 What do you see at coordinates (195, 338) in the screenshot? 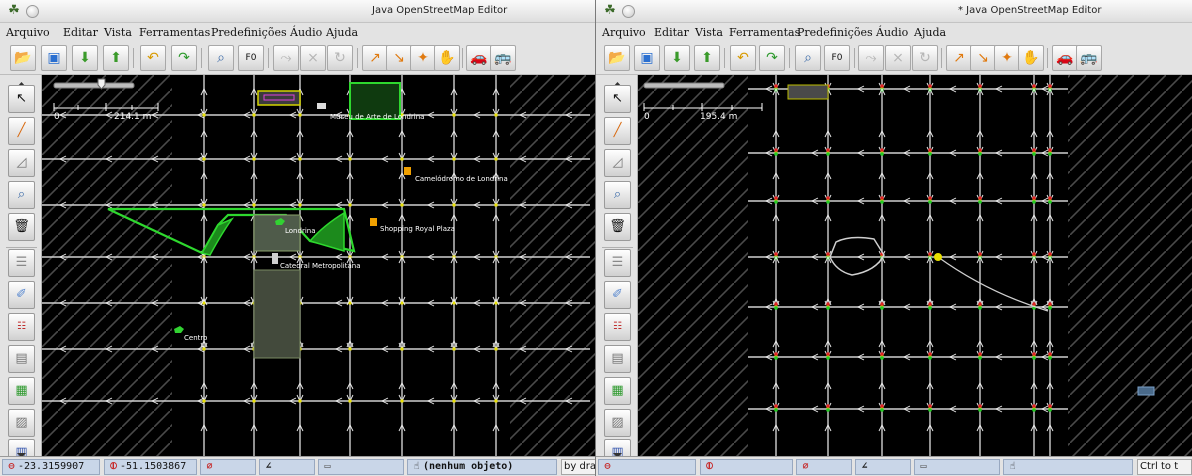
I see `label-centro: Centro` at bounding box center [195, 338].